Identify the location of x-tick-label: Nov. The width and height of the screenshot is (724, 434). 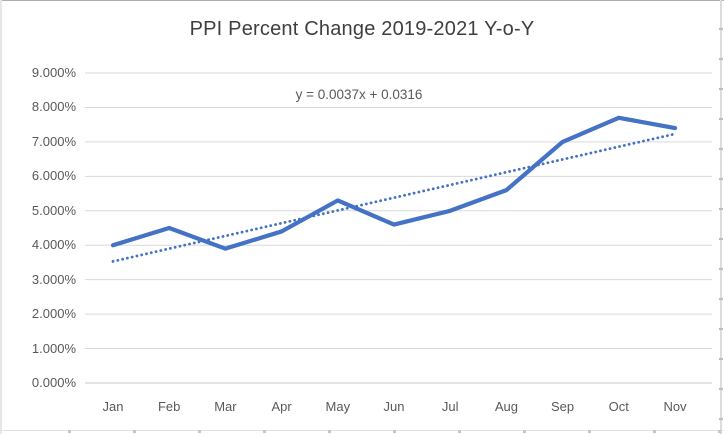
(675, 406).